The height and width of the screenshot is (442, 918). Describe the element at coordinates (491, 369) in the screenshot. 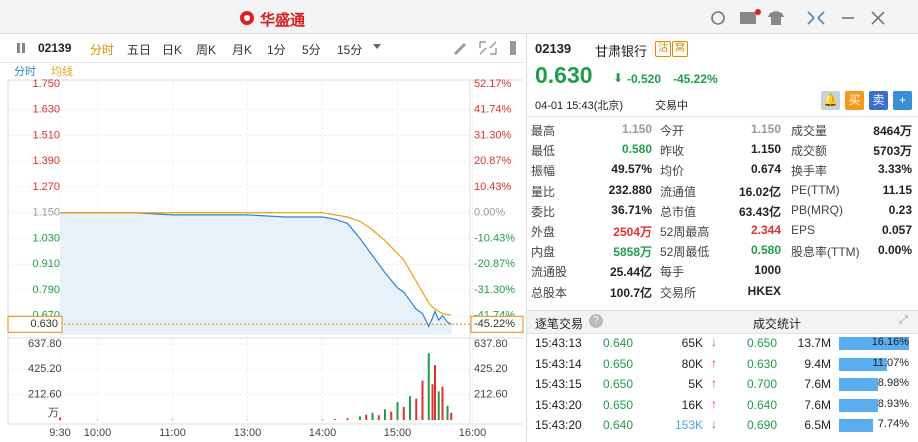

I see `volume-tick-label-right: 425.20` at that location.